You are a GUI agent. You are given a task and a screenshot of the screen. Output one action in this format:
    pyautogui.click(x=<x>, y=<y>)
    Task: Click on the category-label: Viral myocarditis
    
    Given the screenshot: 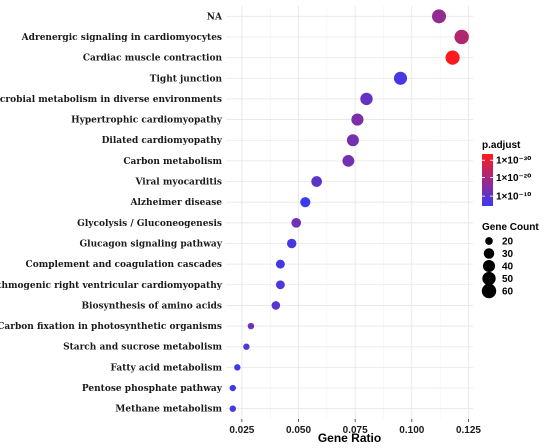 What is the action you would take?
    pyautogui.click(x=178, y=183)
    